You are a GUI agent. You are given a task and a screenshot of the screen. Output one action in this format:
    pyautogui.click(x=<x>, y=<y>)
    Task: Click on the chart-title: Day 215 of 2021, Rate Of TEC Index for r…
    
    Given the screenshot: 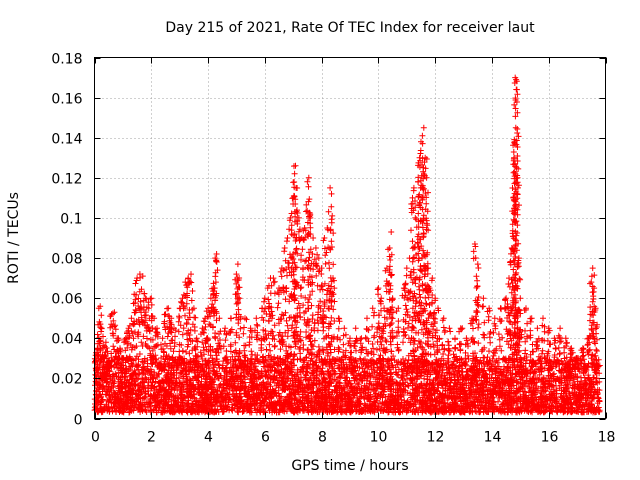 What is the action you would take?
    pyautogui.click(x=350, y=28)
    